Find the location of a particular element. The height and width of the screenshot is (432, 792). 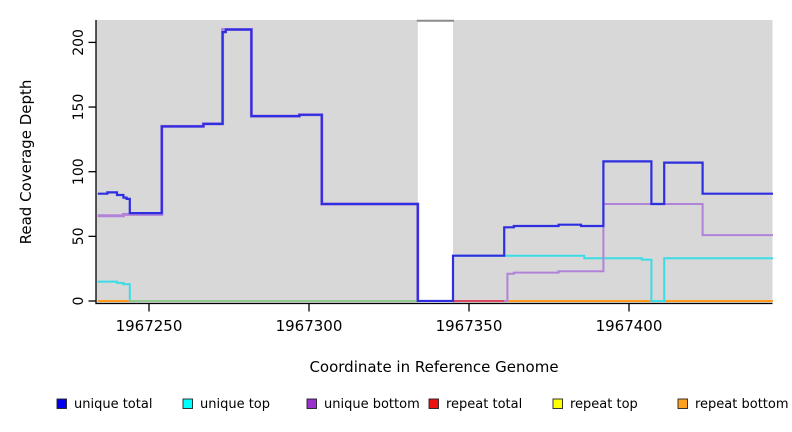

legend-item-unique-top: unique top is located at coordinates (226, 404).